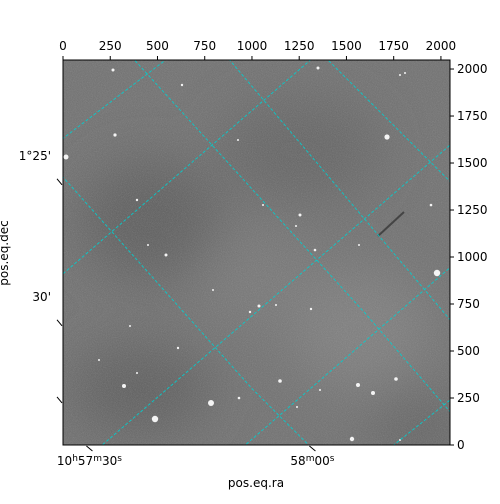 The width and height of the screenshot is (500, 504). What do you see at coordinates (5, 252) in the screenshot?
I see `y-axis-label: pos.eq.dec` at bounding box center [5, 252].